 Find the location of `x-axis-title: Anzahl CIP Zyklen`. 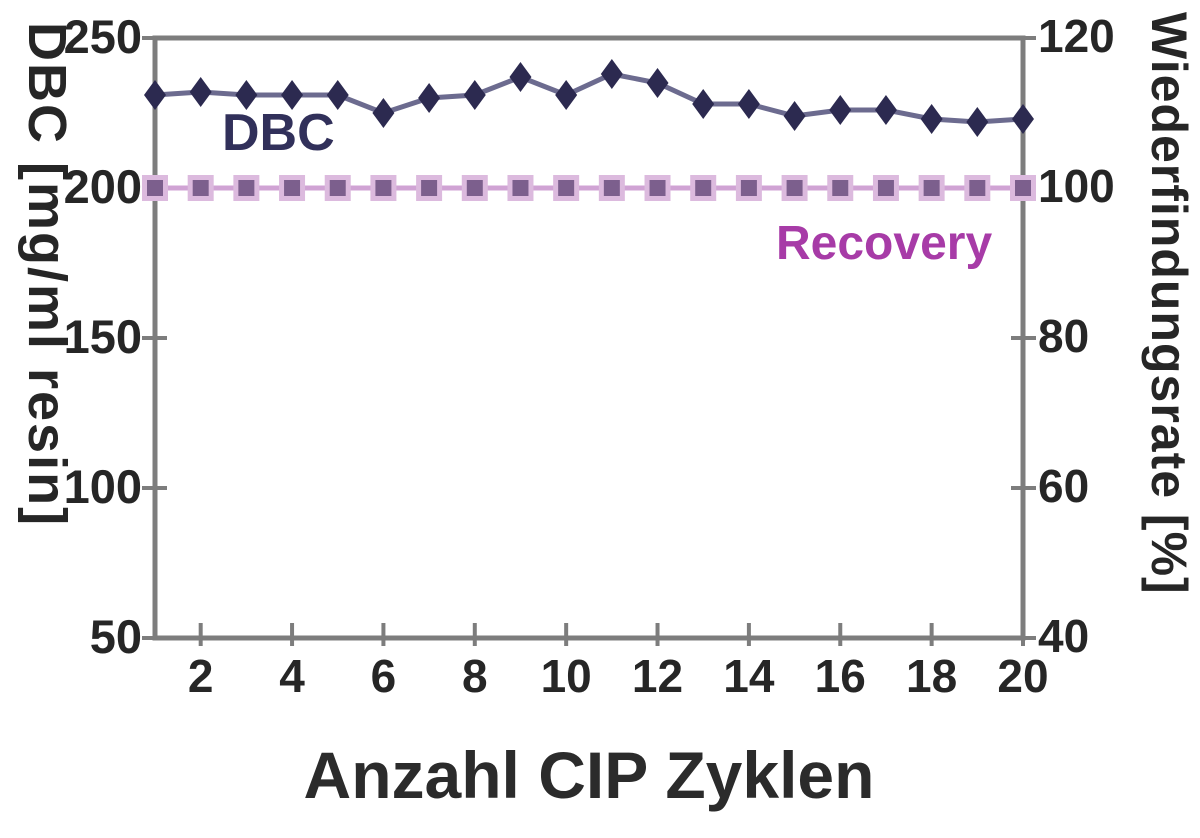

x-axis-title: Anzahl CIP Zyklen is located at coordinates (589, 775).